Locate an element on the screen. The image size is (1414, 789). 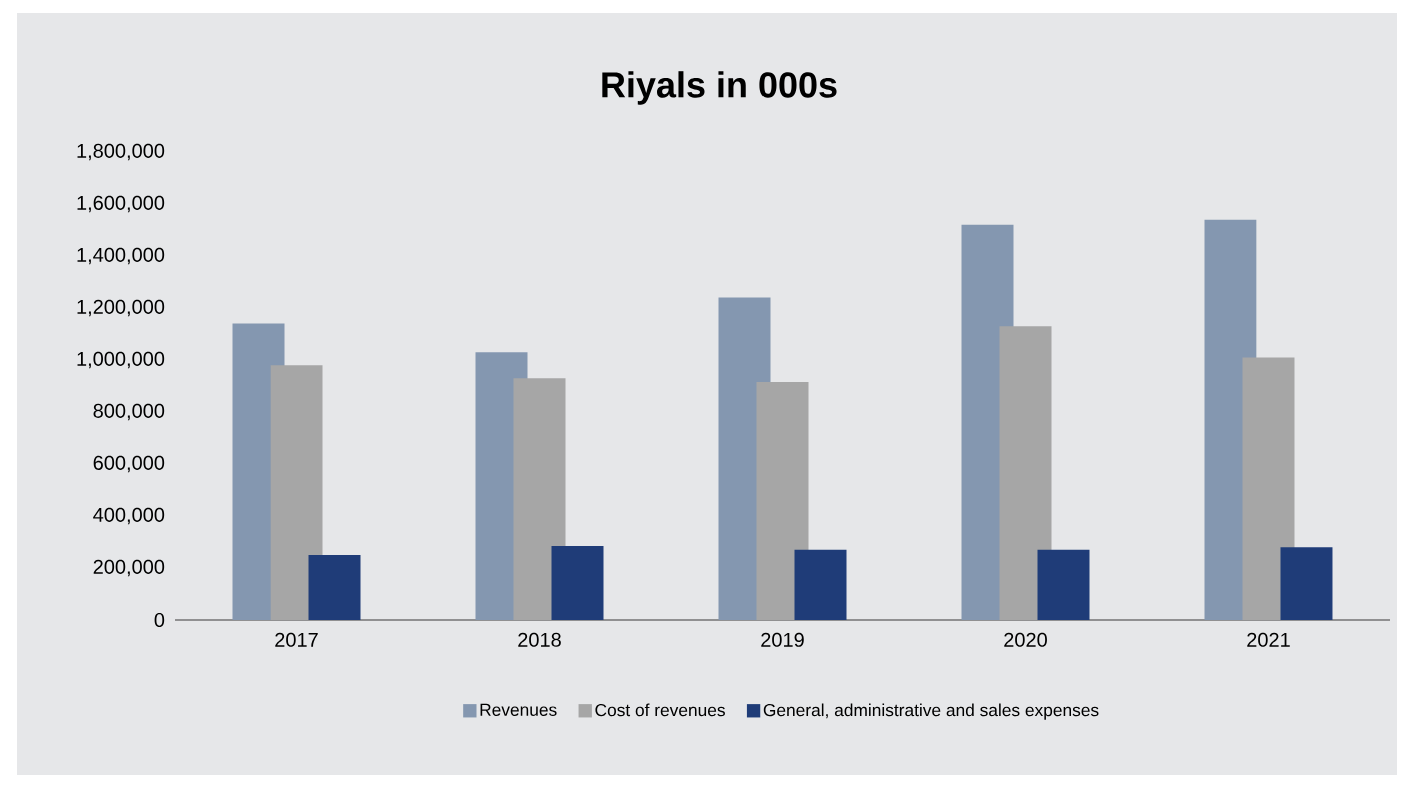
legend-label: General, administrative and sales expenses is located at coordinates (931, 711).